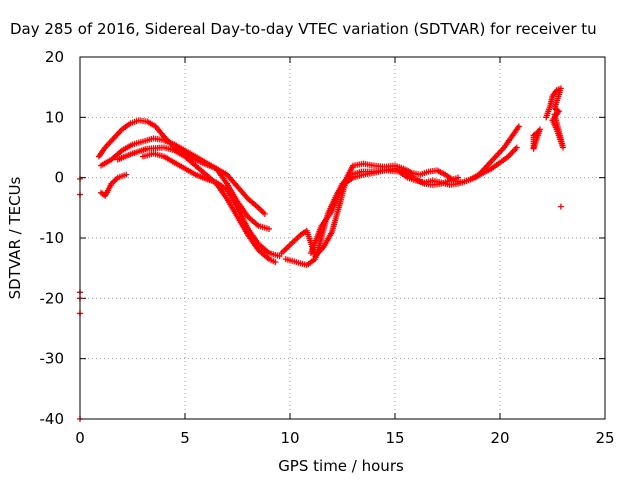  I want to click on x-tick-label: 20, so click(499, 438).